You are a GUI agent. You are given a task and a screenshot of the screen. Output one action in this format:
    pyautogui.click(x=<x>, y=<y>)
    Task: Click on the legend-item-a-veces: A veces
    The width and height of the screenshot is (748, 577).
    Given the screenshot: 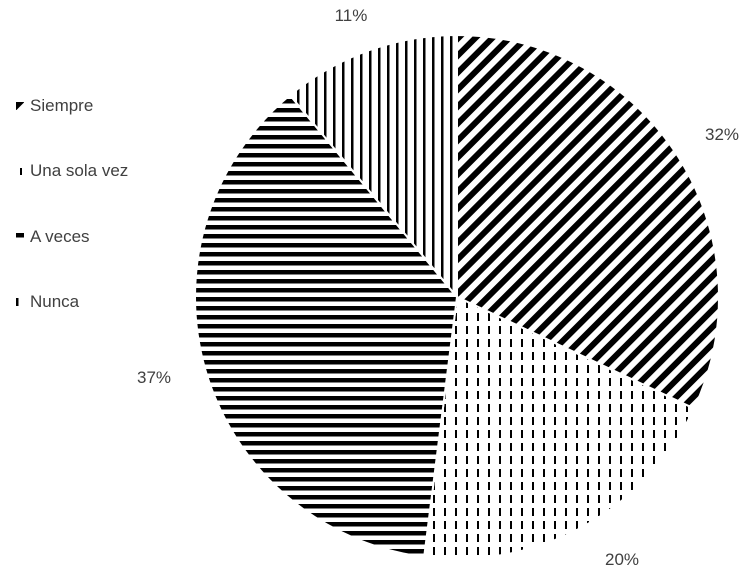 What is the action you would take?
    pyautogui.click(x=53, y=237)
    